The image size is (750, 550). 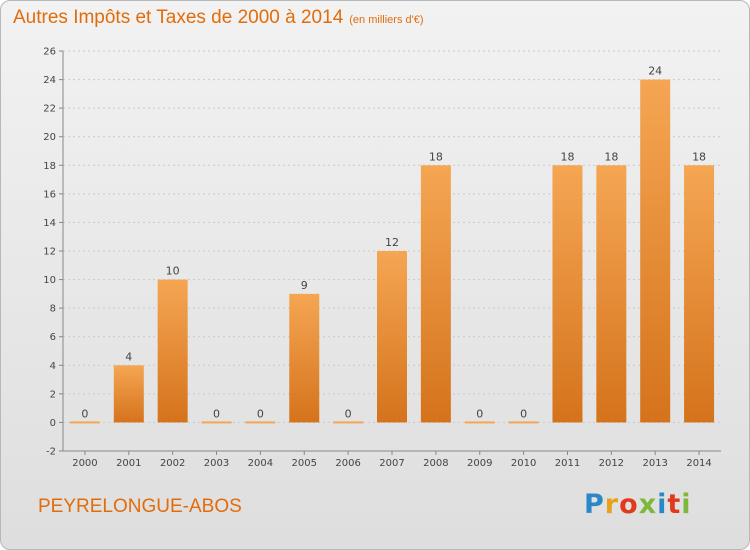 I want to click on y-tick-label: 6, so click(x=53, y=337).